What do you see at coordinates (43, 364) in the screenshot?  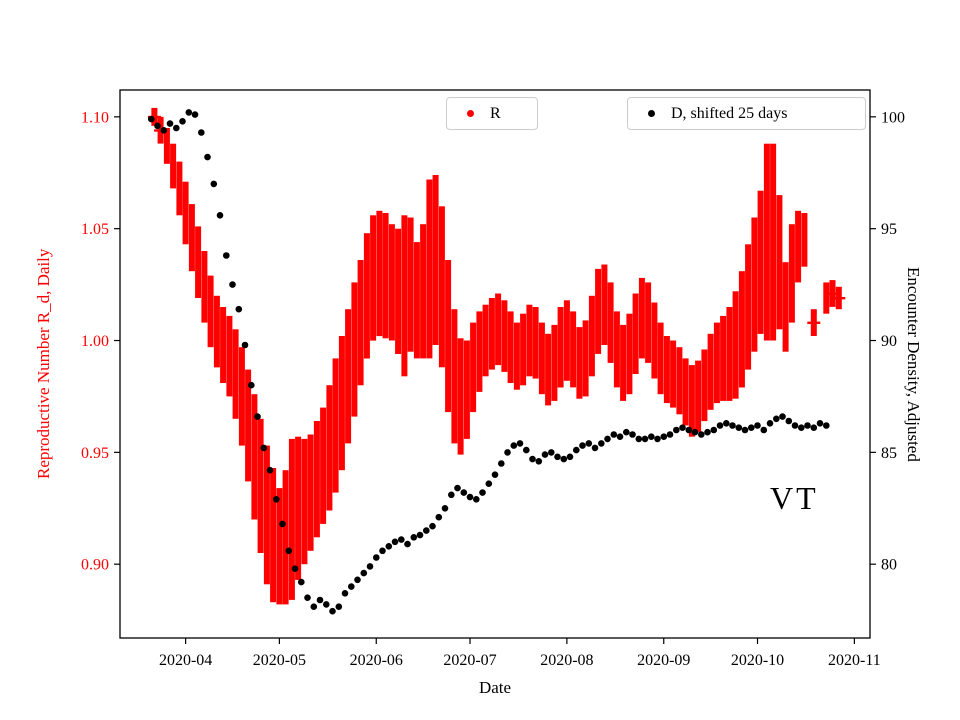 I see `left-axis-label: Reproductive Number R_d, Daily` at bounding box center [43, 364].